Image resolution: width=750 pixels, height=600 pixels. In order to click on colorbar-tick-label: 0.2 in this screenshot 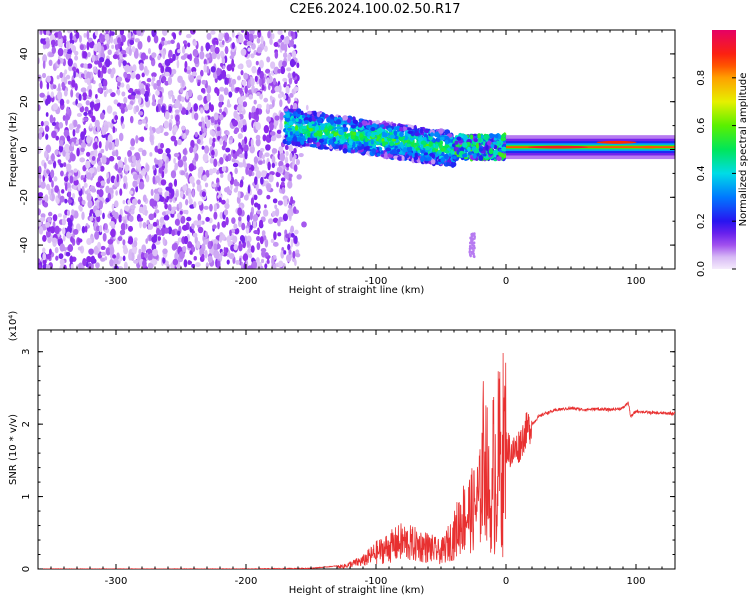, I will do `click(701, 221)`.